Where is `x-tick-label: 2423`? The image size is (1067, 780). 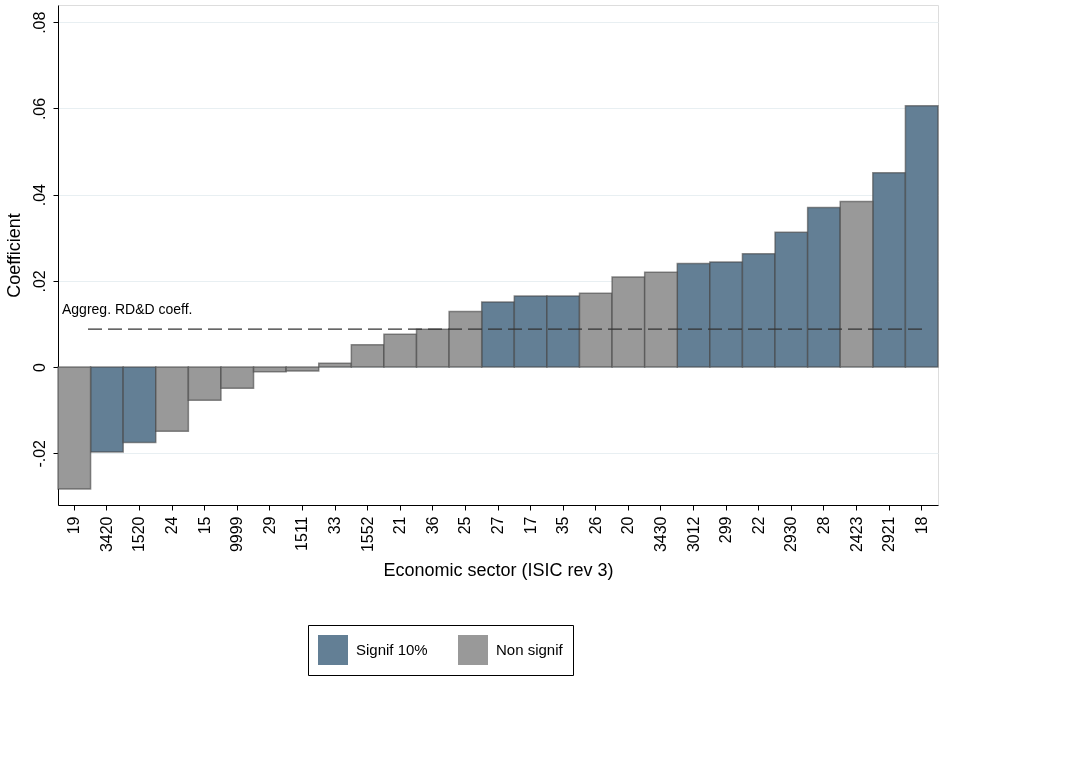
x-tick-label: 2423 is located at coordinates (856, 534).